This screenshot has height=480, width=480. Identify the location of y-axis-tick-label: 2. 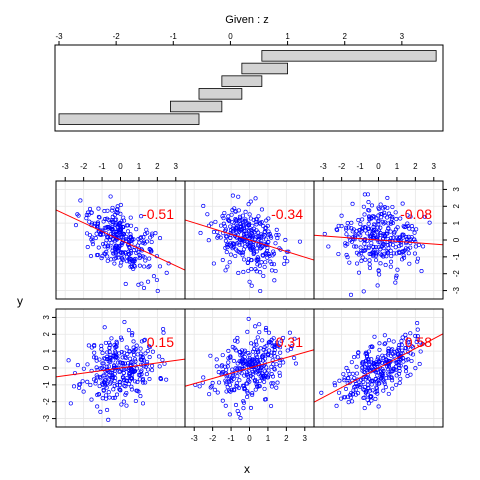
(46, 334).